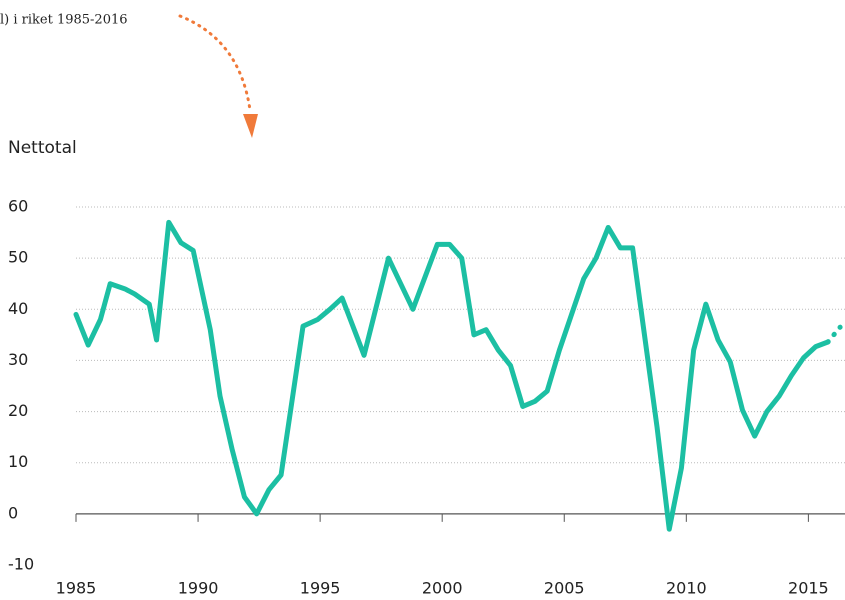  Describe the element at coordinates (320, 588) in the screenshot. I see `x-tick-label: 1995` at that location.